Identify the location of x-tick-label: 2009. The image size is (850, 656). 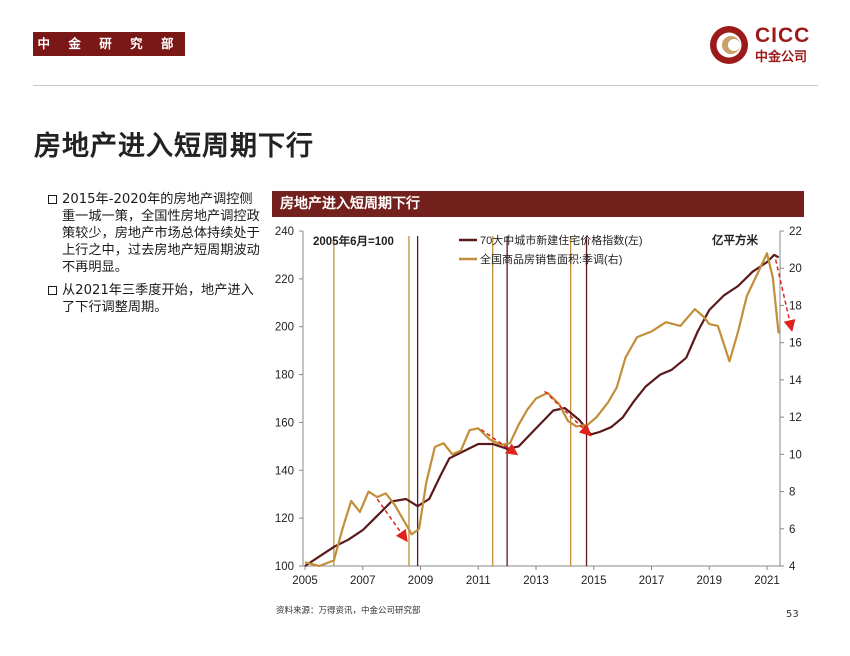
(421, 581).